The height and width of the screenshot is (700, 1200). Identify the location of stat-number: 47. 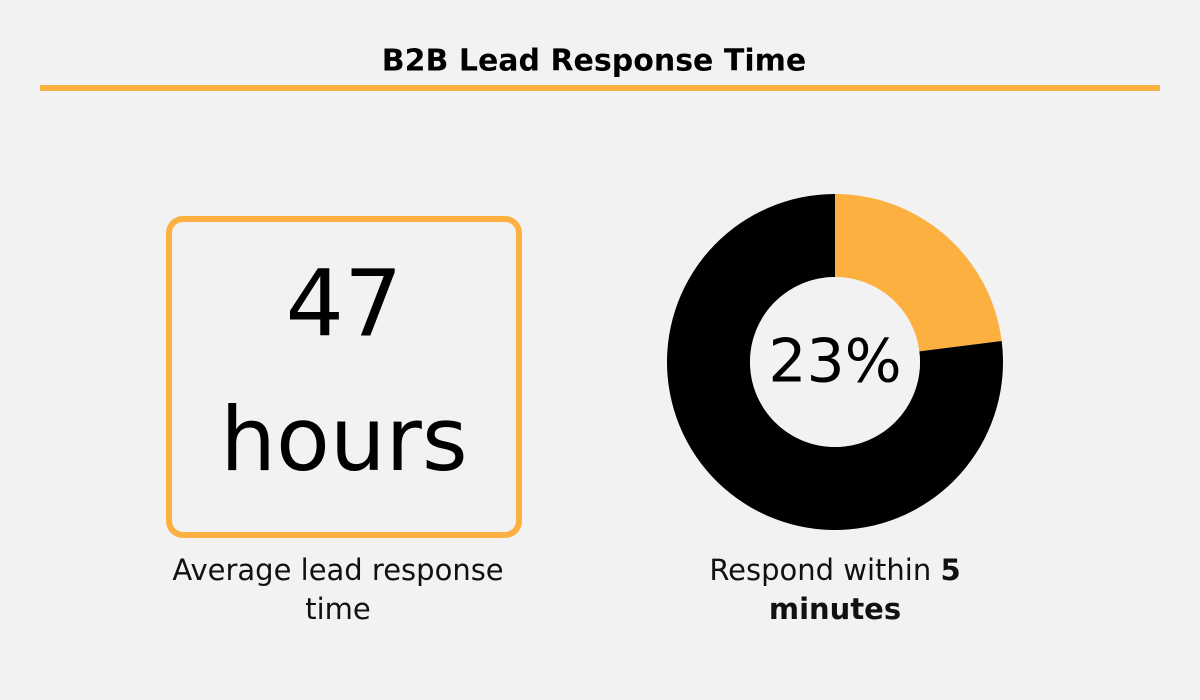
(343, 303).